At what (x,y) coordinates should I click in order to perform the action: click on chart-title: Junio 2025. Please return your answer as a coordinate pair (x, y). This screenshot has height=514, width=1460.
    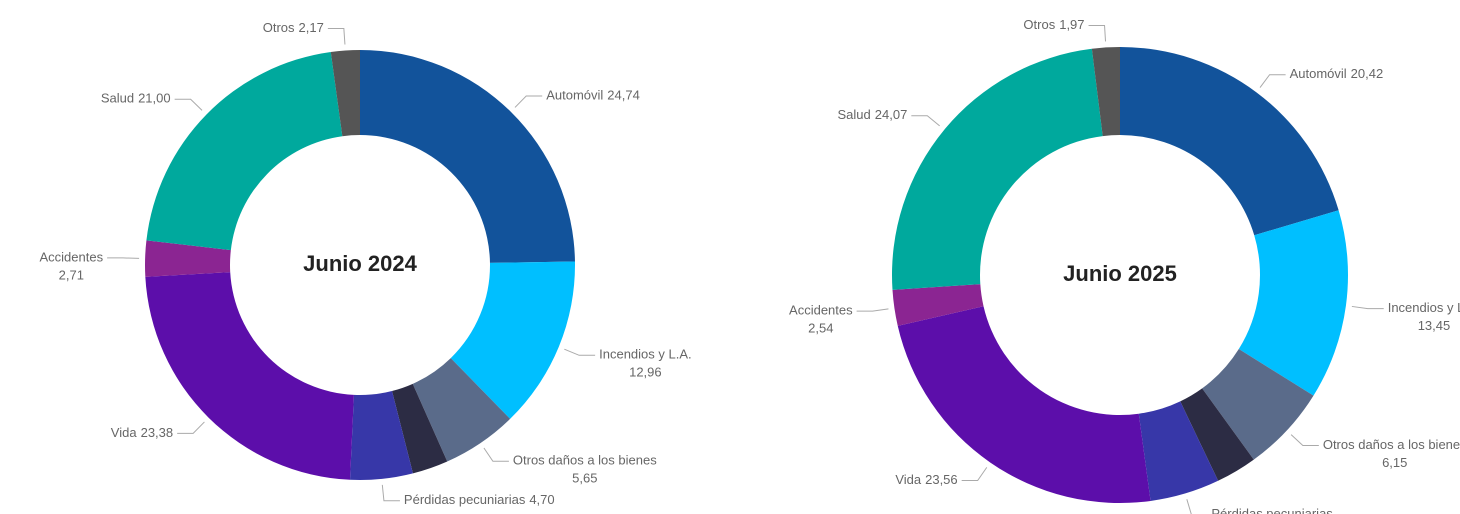
    Looking at the image, I should click on (1120, 273).